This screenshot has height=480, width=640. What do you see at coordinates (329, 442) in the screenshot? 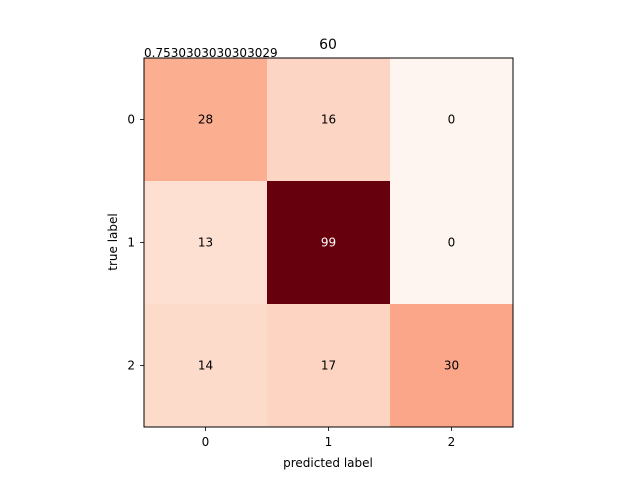
I see `x-tick-label-1: 1` at bounding box center [329, 442].